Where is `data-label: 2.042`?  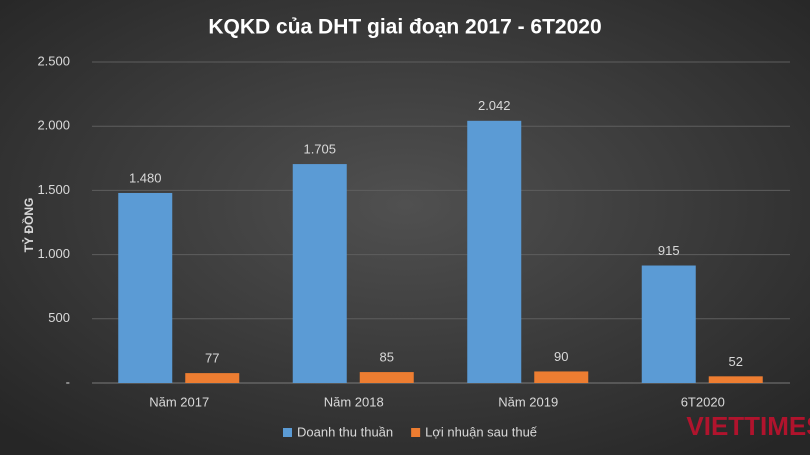 data-label: 2.042 is located at coordinates (494, 105).